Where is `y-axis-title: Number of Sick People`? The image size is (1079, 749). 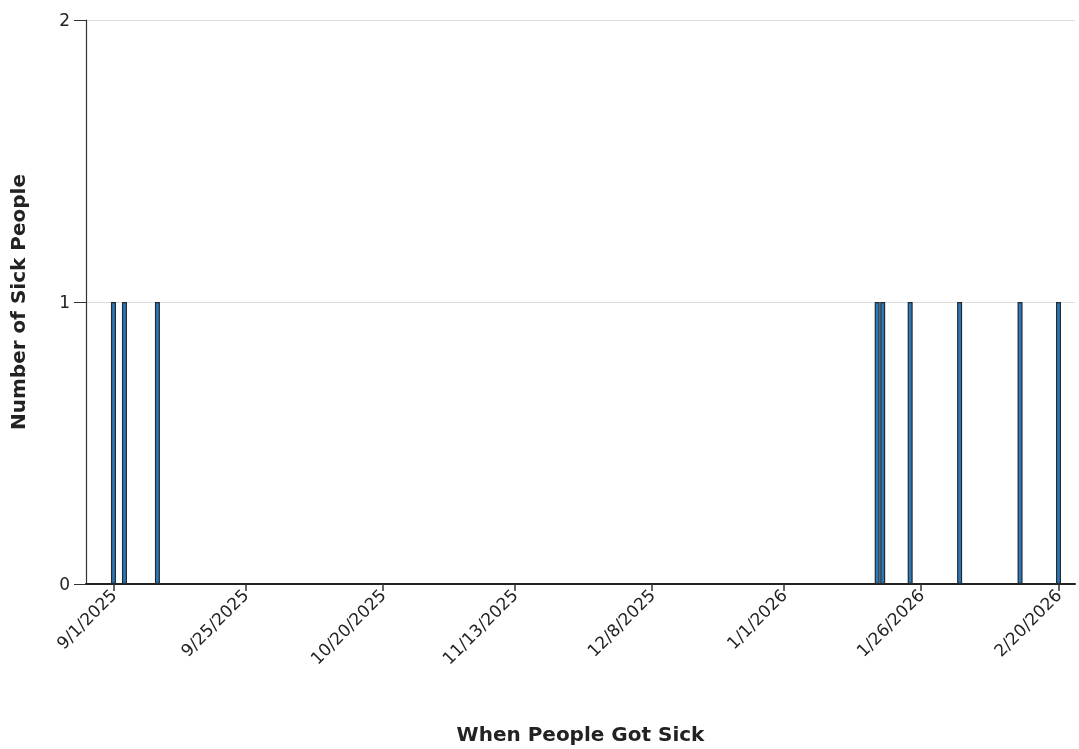 y-axis-title: Number of Sick People is located at coordinates (18, 302).